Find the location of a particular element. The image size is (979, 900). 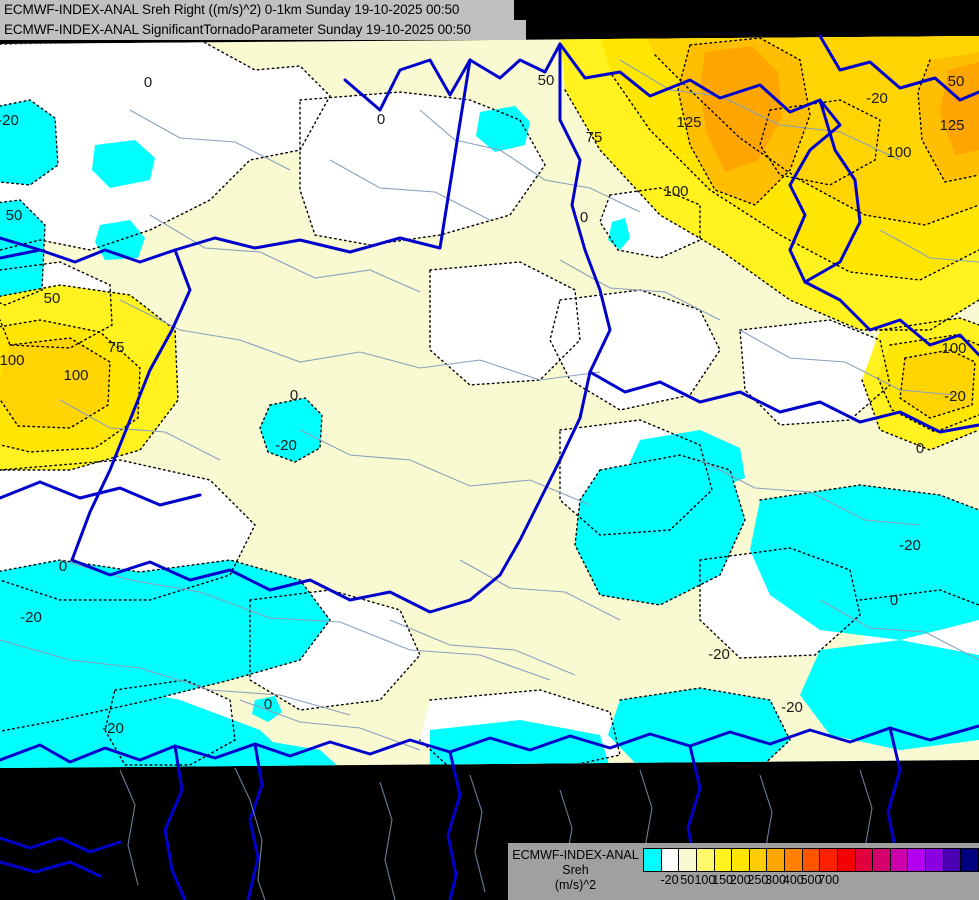

river-layer-lower is located at coordinates (288, 667).